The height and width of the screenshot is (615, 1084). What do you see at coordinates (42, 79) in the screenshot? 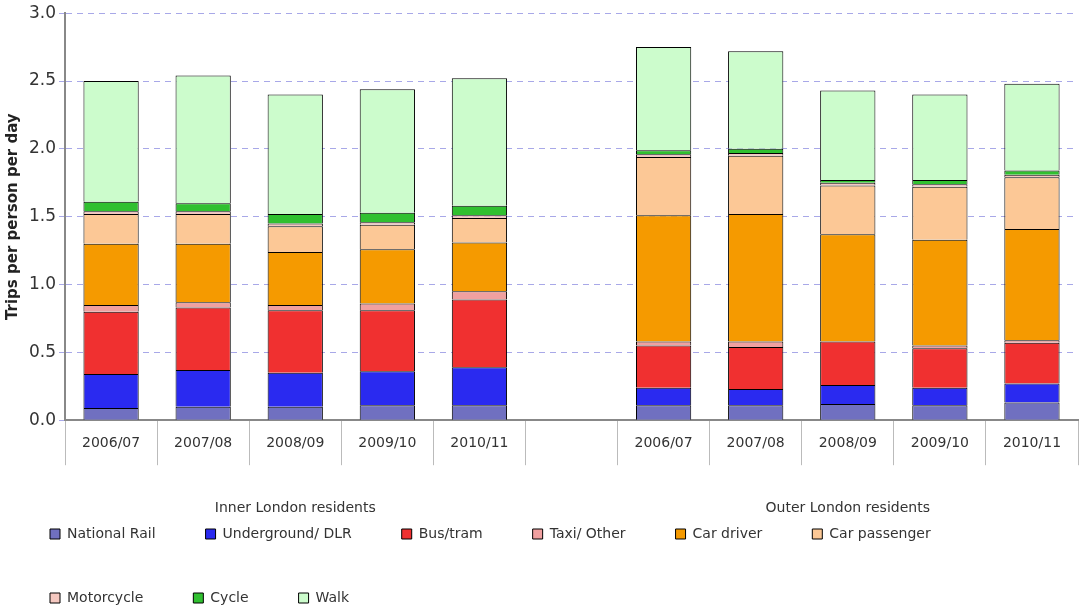
I see `y-tick-label: 2.5` at bounding box center [42, 79].